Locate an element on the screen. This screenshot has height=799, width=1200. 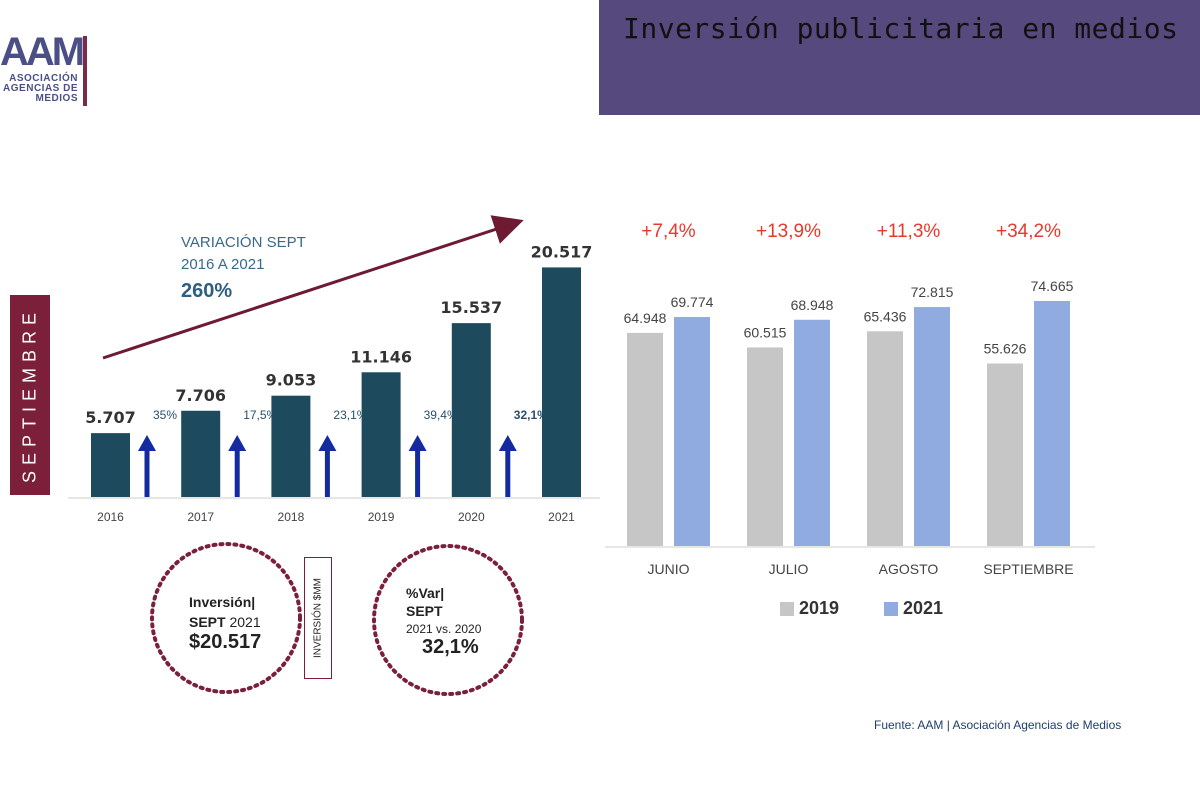
variation-line-1: VARIACIÓN SEPT is located at coordinates (243, 242).